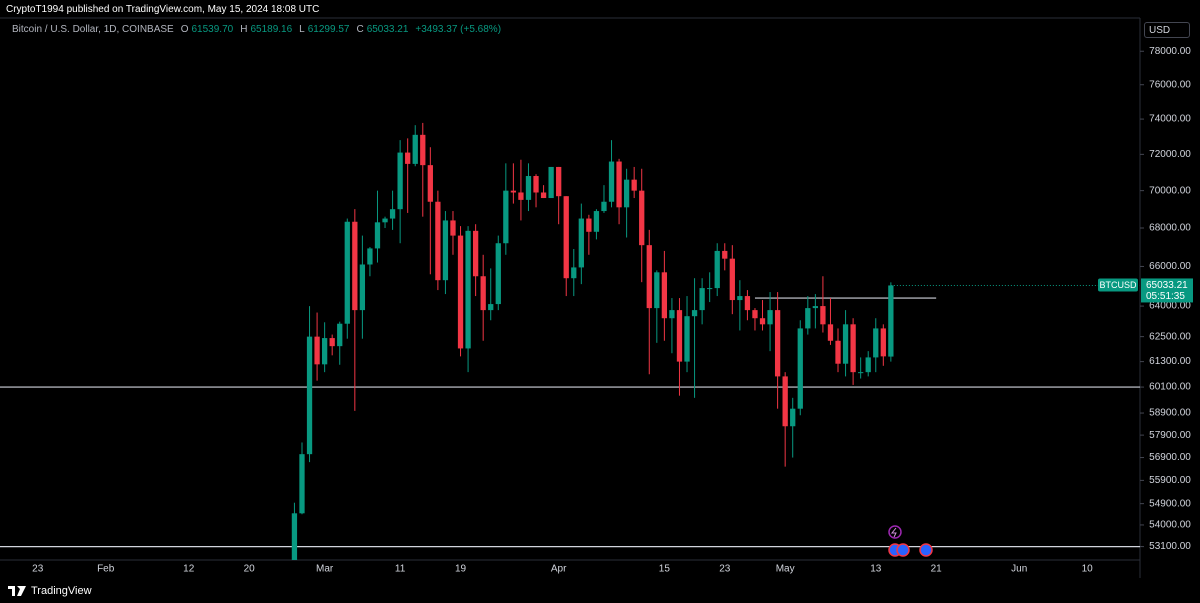  I want to click on y-tick-label: 66000.00, so click(1170, 266).